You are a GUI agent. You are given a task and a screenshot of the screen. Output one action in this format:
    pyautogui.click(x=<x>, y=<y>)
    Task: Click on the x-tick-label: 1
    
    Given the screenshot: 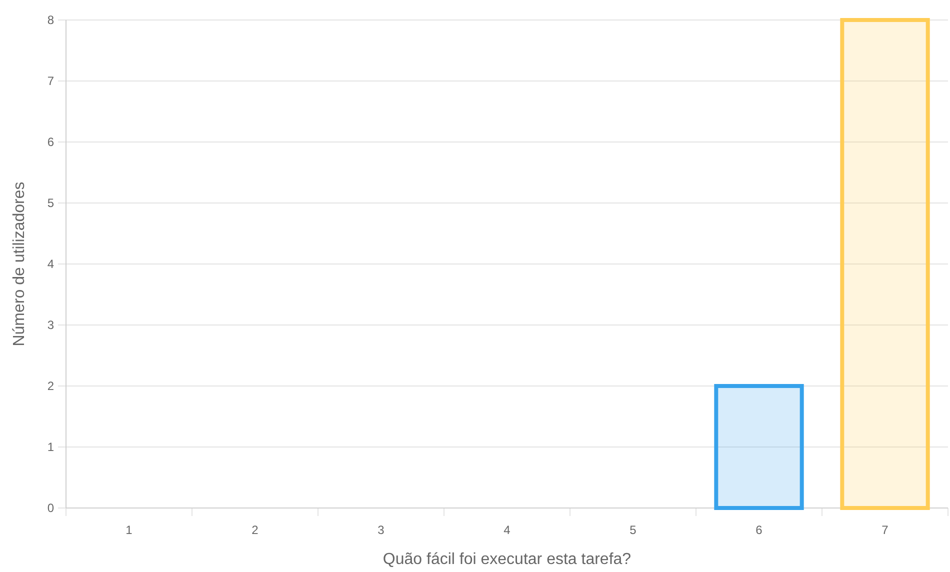 What is the action you would take?
    pyautogui.click(x=129, y=530)
    